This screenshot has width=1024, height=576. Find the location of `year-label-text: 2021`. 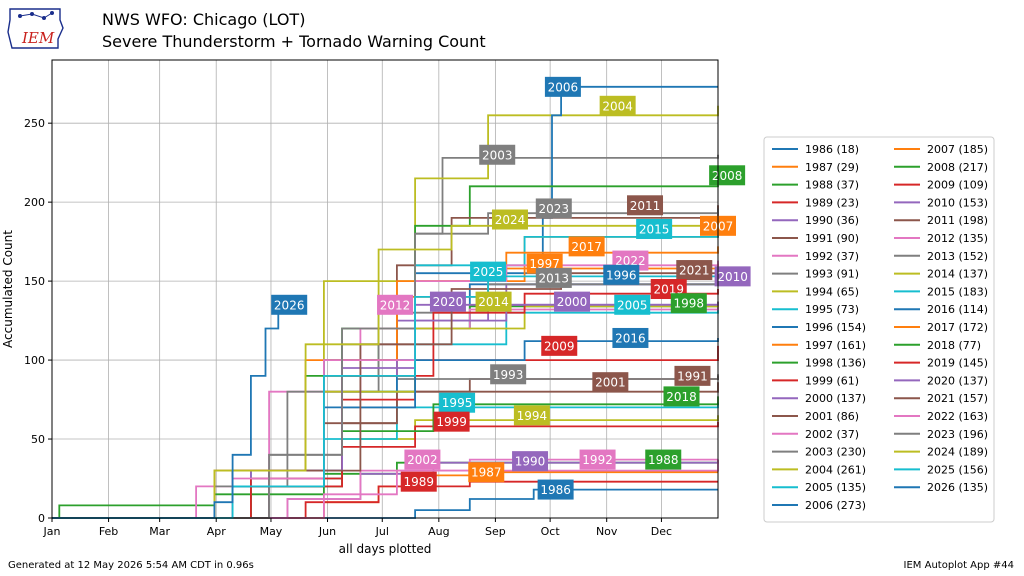

year-label-text: 2021 is located at coordinates (694, 271).